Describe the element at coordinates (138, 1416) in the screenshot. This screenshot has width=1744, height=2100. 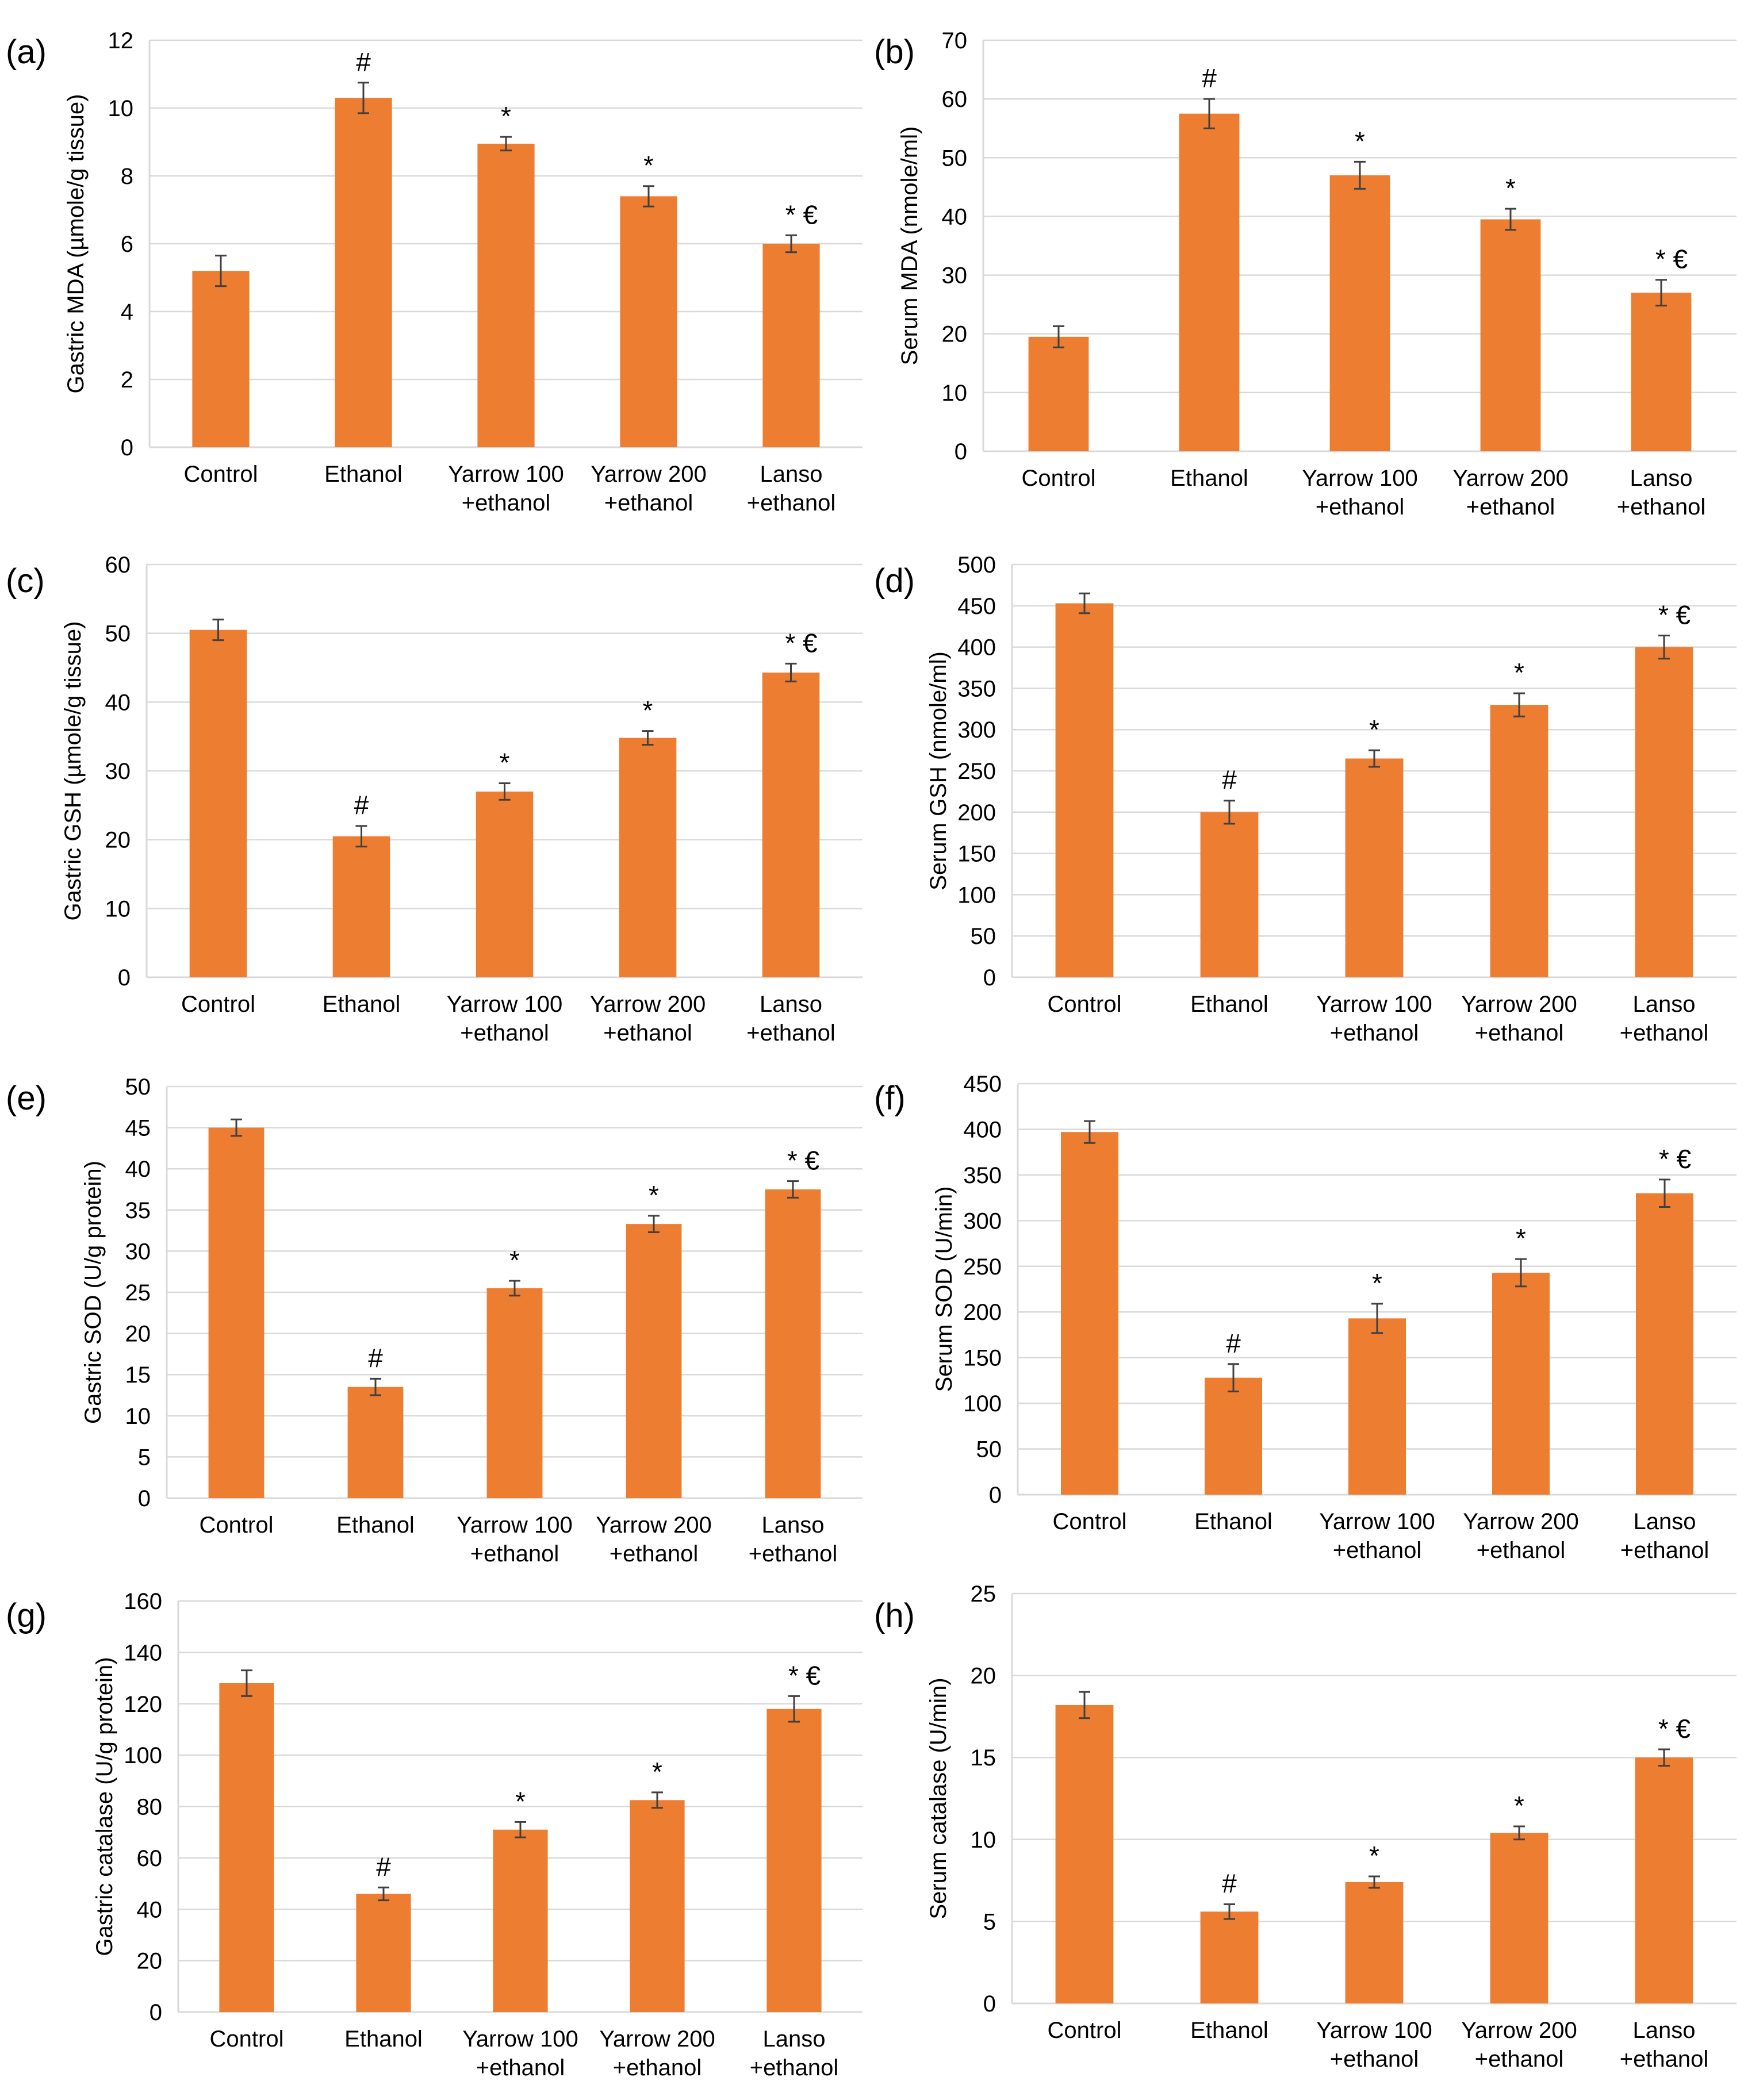
I see `y-tick-label: 10` at that location.